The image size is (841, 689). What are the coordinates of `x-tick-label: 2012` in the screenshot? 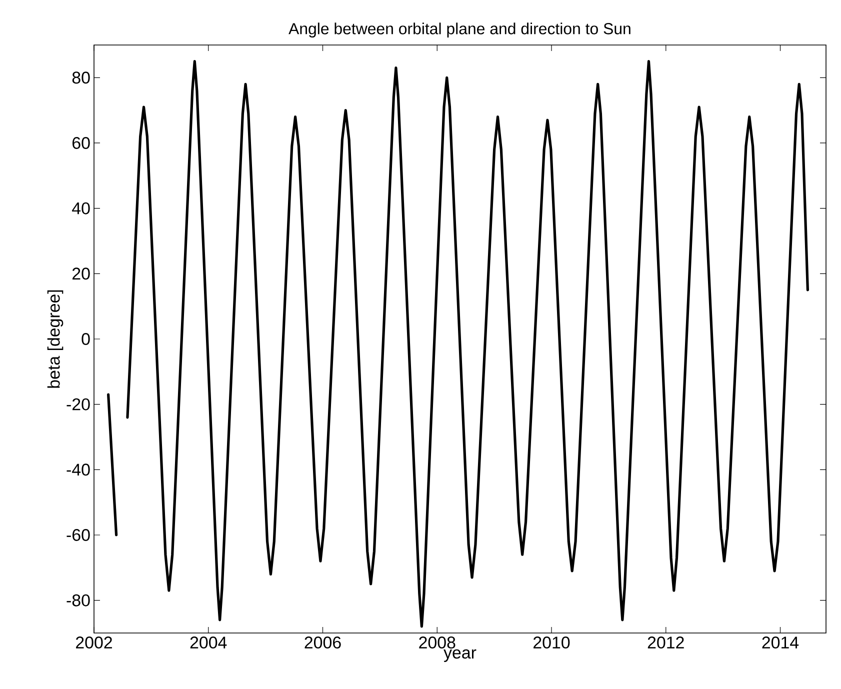 It's located at (666, 642).